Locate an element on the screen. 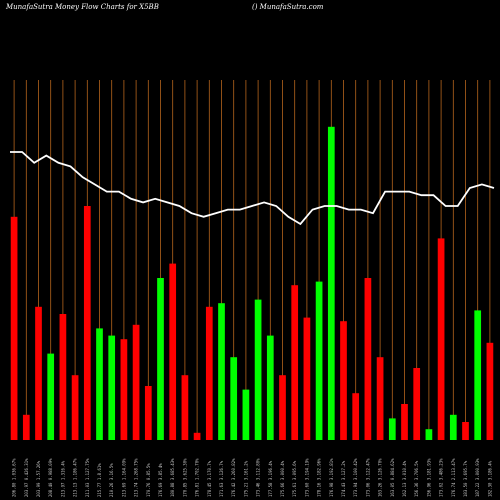 This screenshot has height=500, width=500. x-tick-label: 173.94 3.100.42% is located at coordinates (355, 477).